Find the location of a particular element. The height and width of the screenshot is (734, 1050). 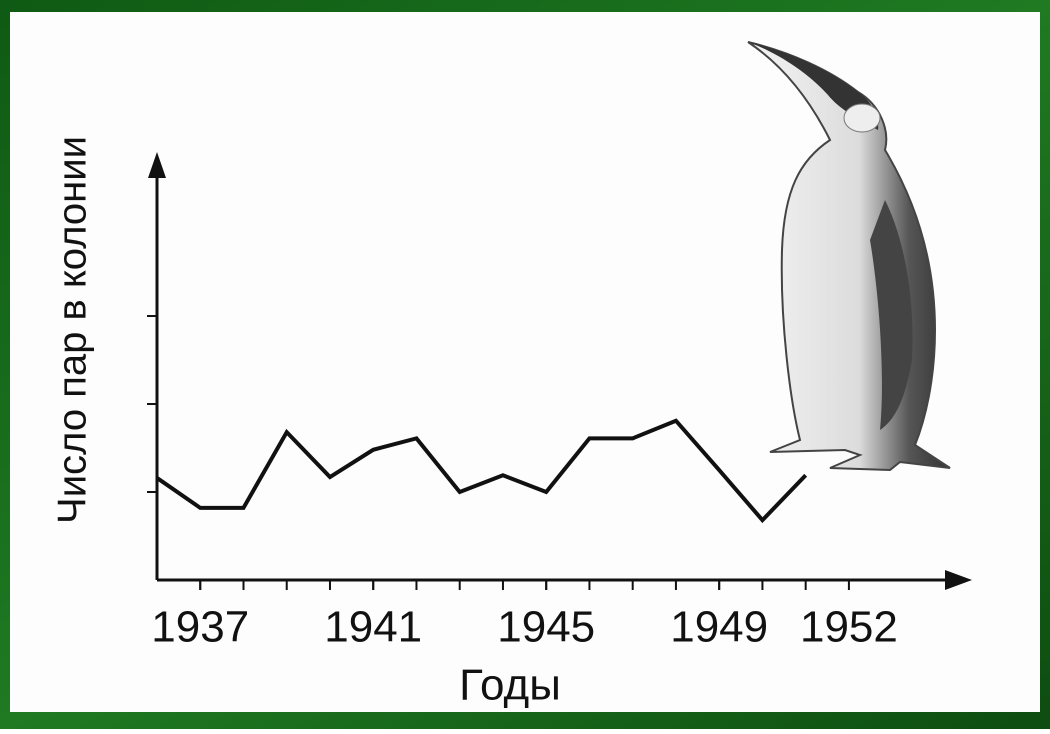

x-tick-label: 1941 is located at coordinates (373, 627).